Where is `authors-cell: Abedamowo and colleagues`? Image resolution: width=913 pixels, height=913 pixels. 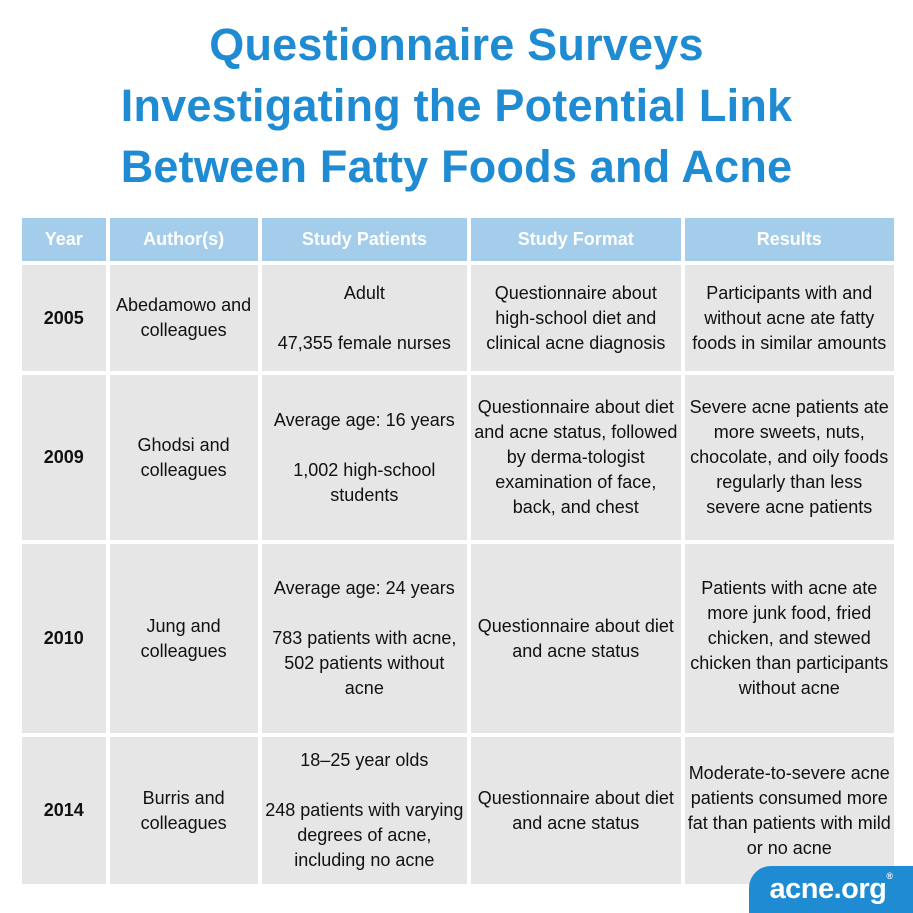 authors-cell: Abedamowo and colleagues is located at coordinates (183, 318).